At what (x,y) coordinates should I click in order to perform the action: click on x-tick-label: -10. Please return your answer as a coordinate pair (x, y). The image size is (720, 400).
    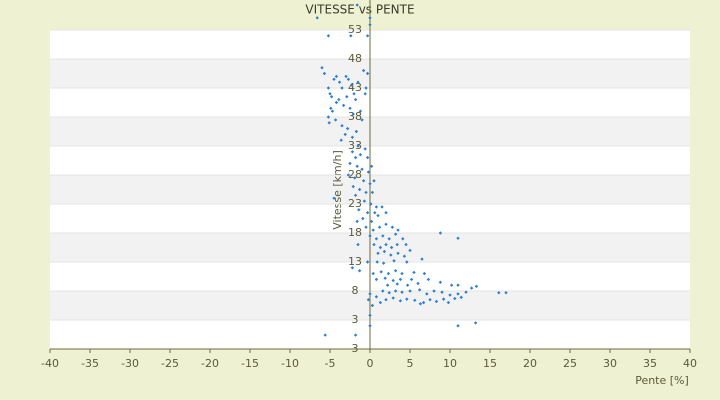
    Looking at the image, I should click on (290, 363).